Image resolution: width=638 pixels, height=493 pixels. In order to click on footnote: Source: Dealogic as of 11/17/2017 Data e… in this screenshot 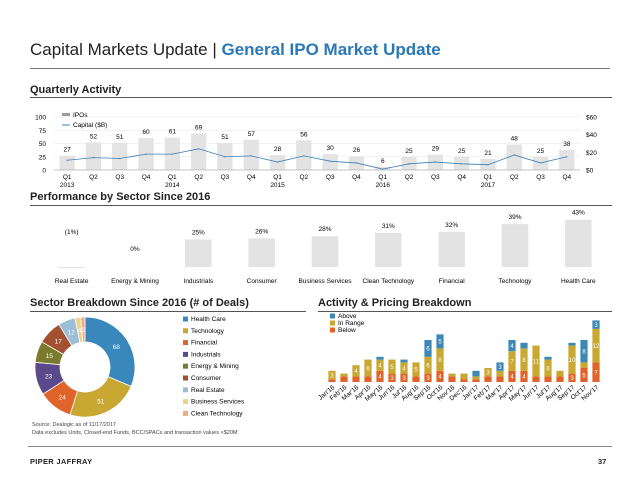, I will do `click(135, 429)`.